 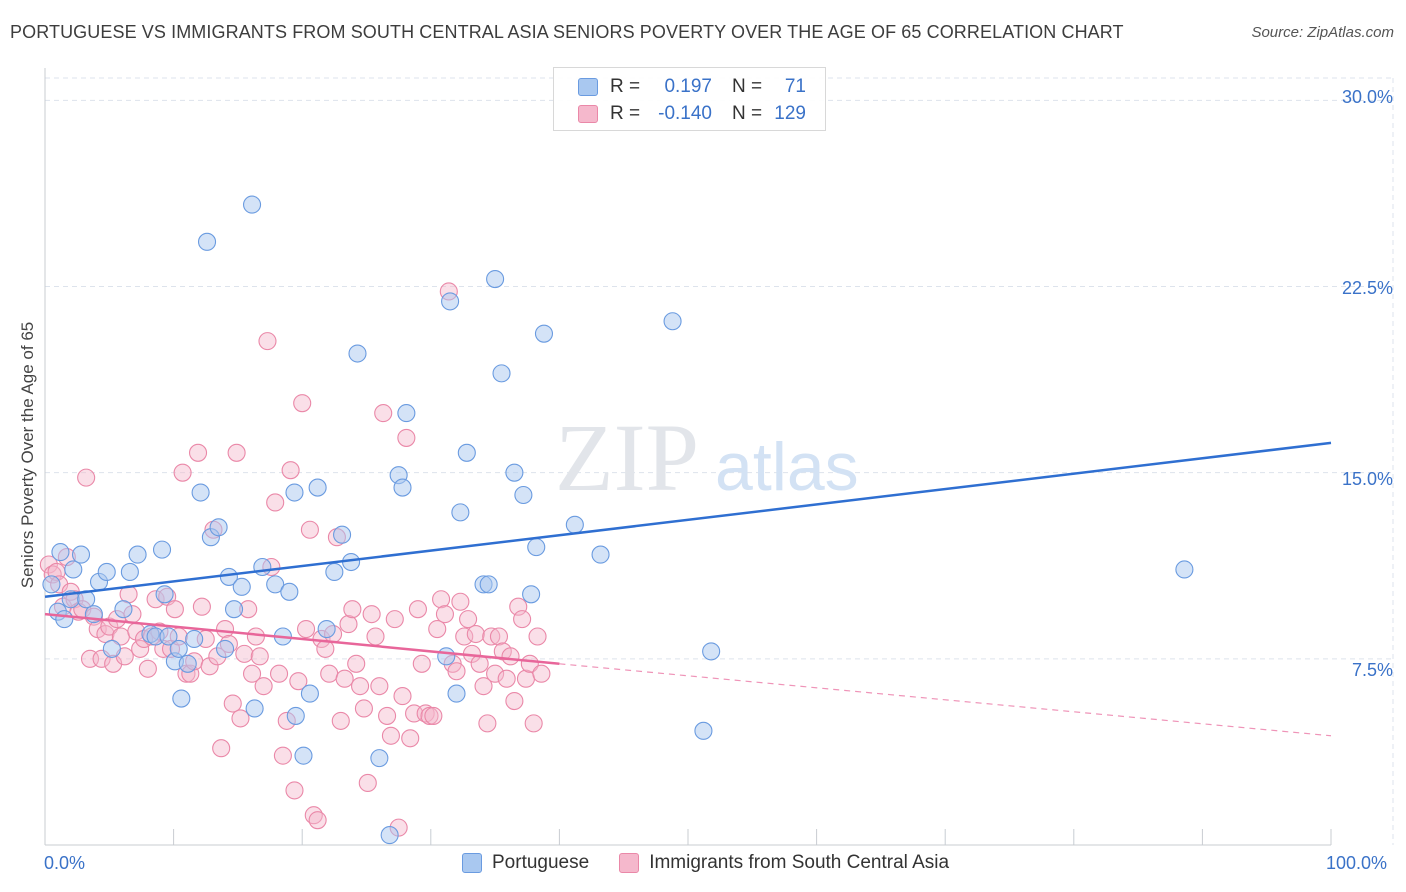 What do you see at coordinates (1322, 32) in the screenshot?
I see `source-label: Source: ZipAtlas.com` at bounding box center [1322, 32].